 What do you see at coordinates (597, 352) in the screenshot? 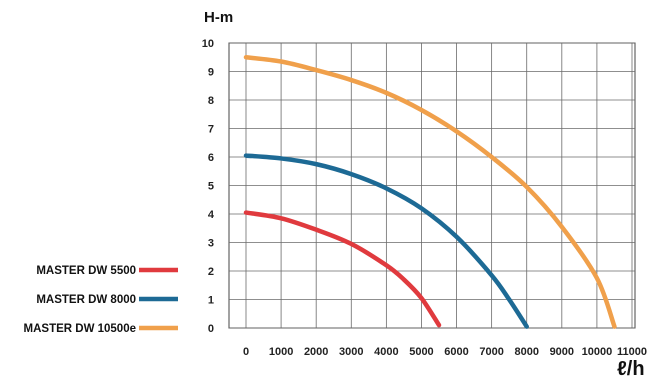
I see `x-tick-label: 10000` at bounding box center [597, 352].